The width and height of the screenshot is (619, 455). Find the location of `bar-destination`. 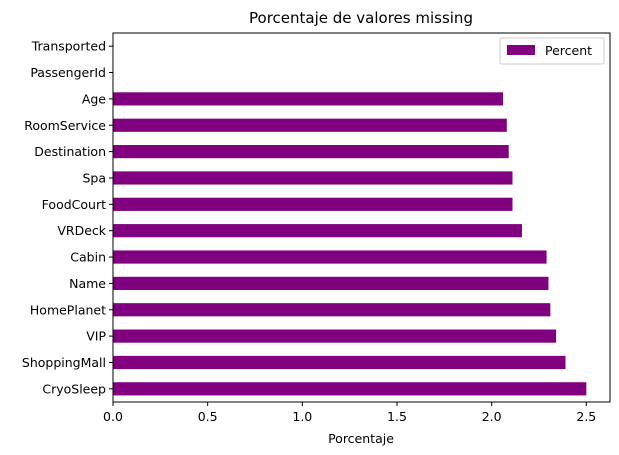

bar-destination is located at coordinates (311, 152).